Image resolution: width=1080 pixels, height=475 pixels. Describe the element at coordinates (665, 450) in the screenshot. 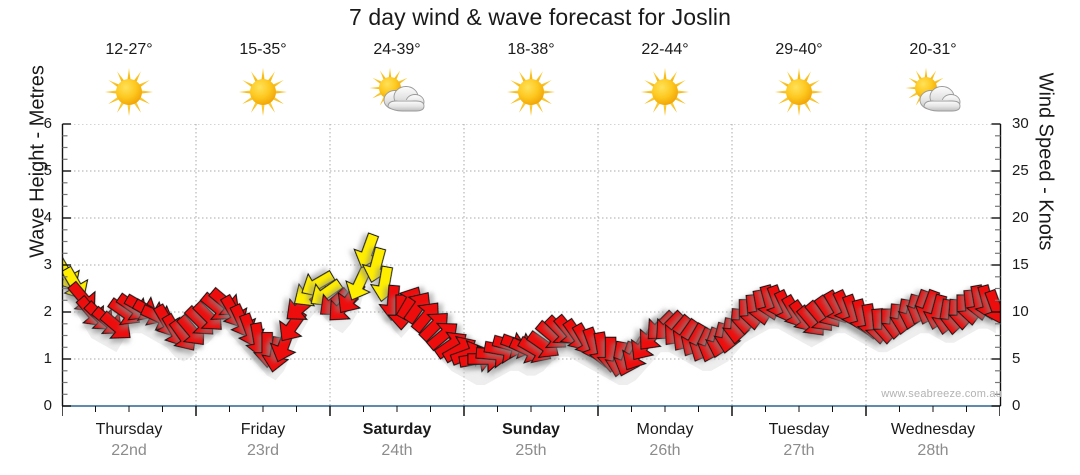

I see `day-date: 26th` at that location.